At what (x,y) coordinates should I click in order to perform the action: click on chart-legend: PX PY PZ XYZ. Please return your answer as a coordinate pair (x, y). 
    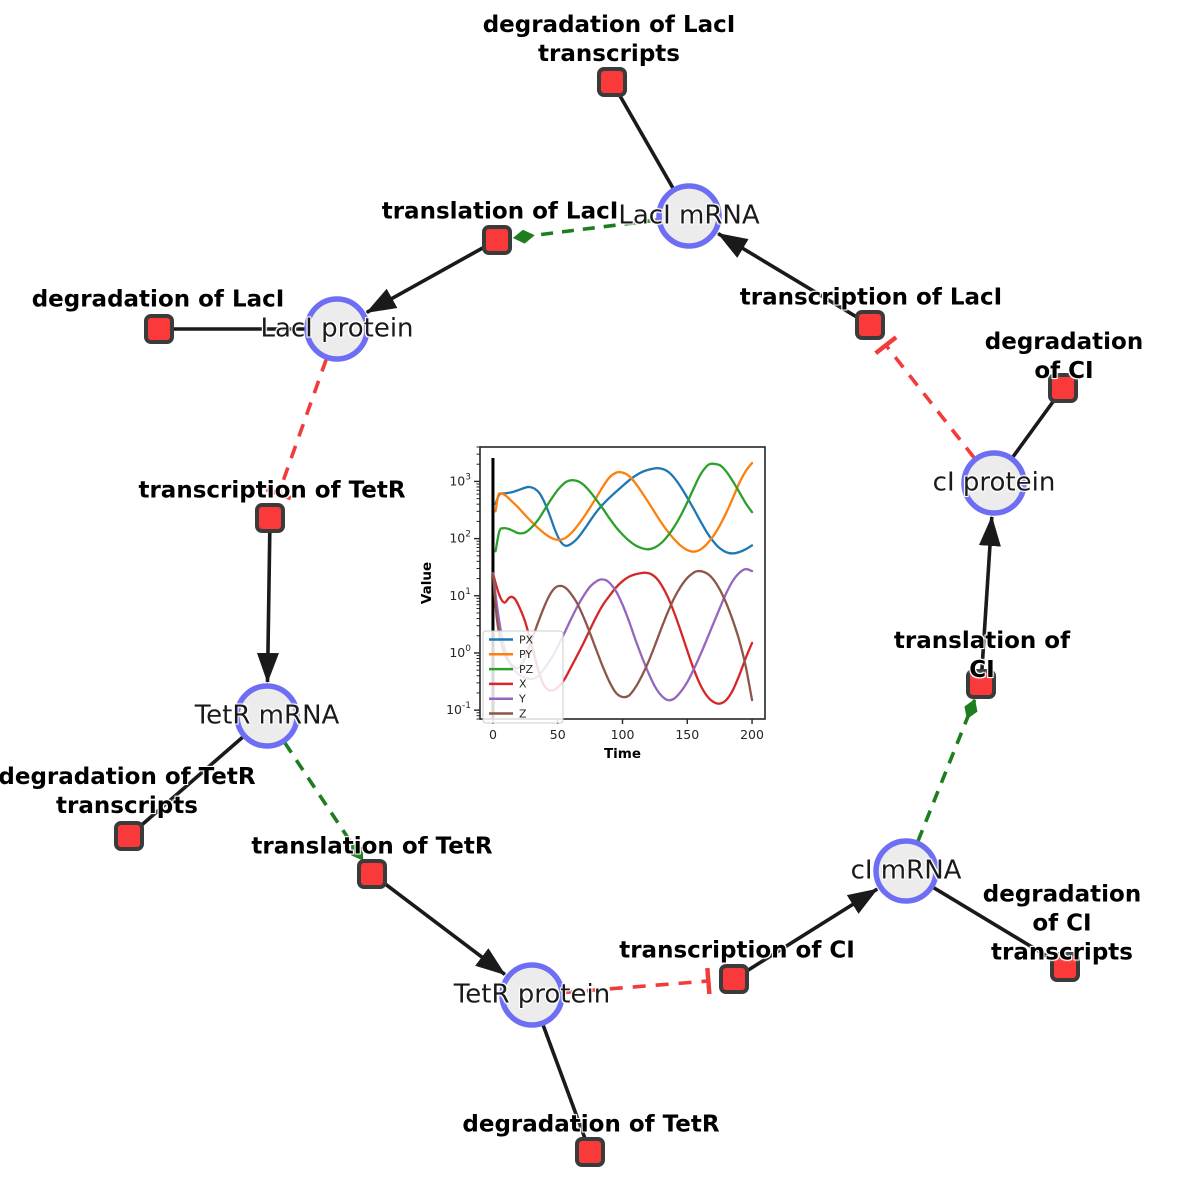
    Looking at the image, I should click on (523, 677).